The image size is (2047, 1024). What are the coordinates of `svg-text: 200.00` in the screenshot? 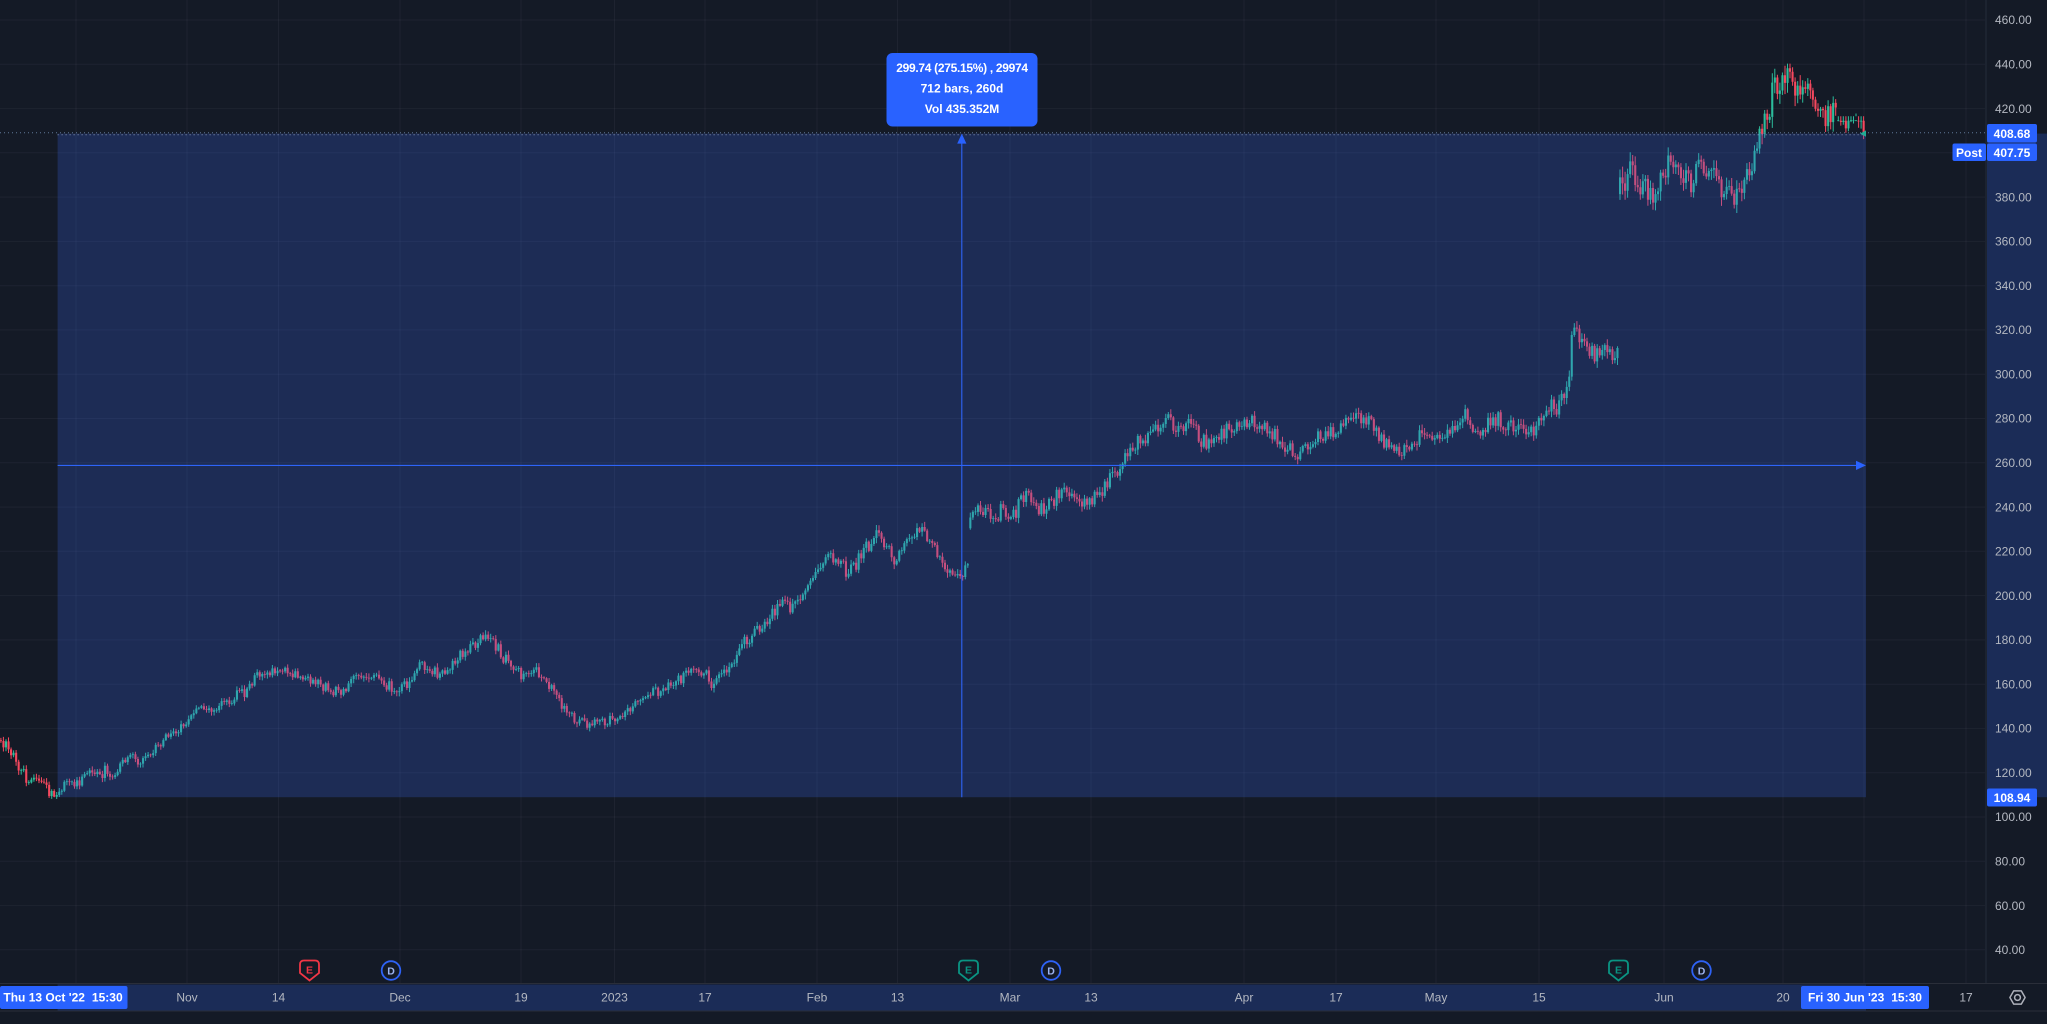 It's located at (2013, 596).